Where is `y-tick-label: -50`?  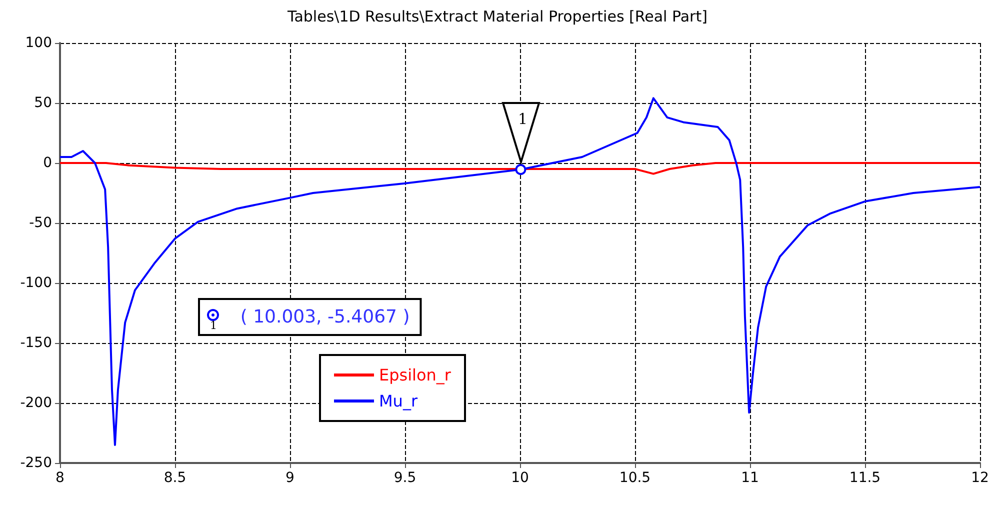
y-tick-label: -50 is located at coordinates (40, 223).